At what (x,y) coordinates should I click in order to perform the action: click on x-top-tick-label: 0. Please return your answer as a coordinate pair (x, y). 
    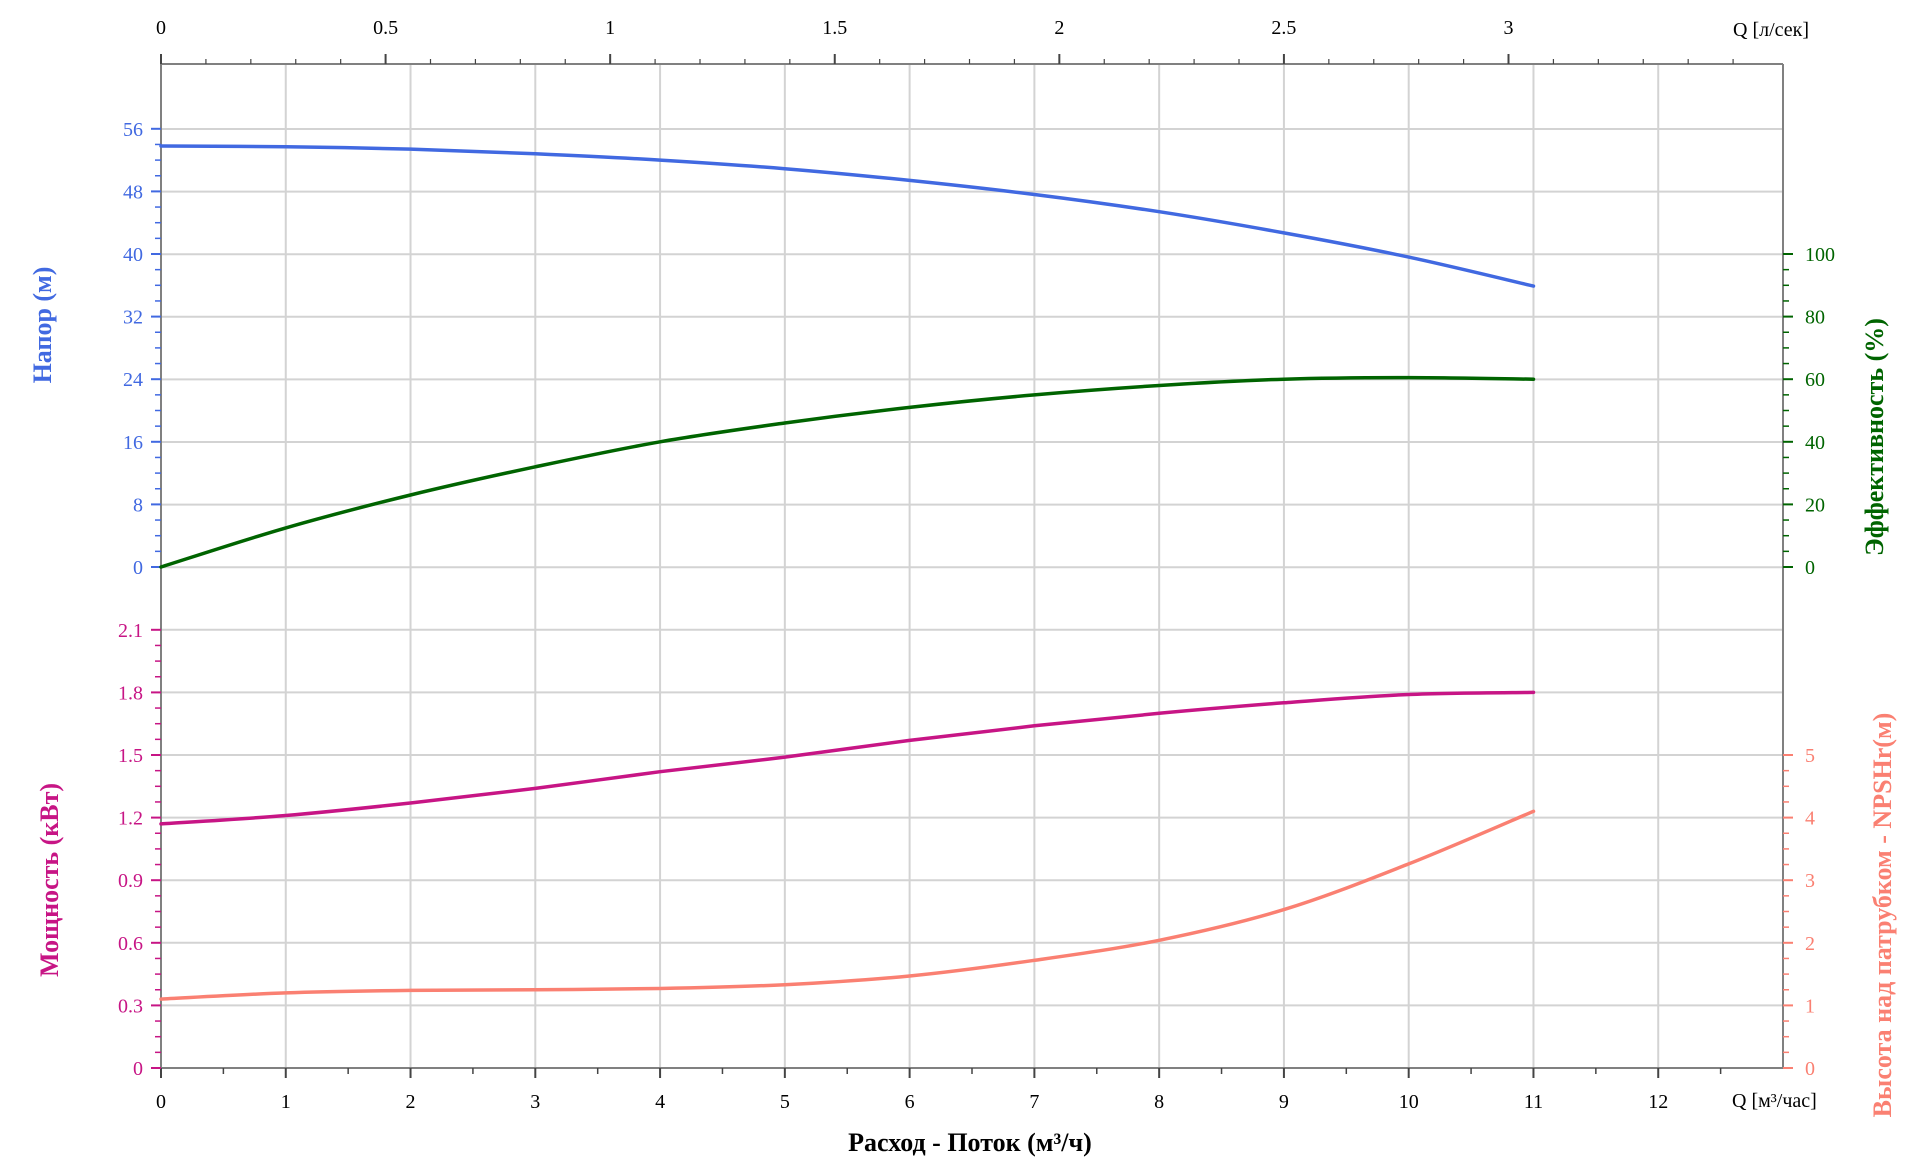
    Looking at the image, I should click on (161, 28).